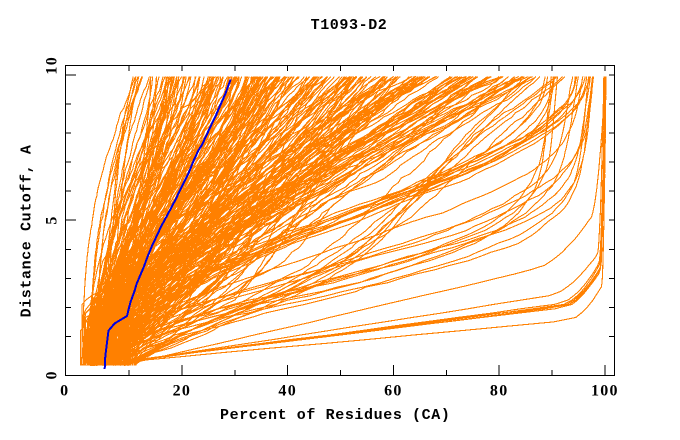 The width and height of the screenshot is (680, 440). Describe the element at coordinates (182, 391) in the screenshot. I see `svg-text: 20` at that location.